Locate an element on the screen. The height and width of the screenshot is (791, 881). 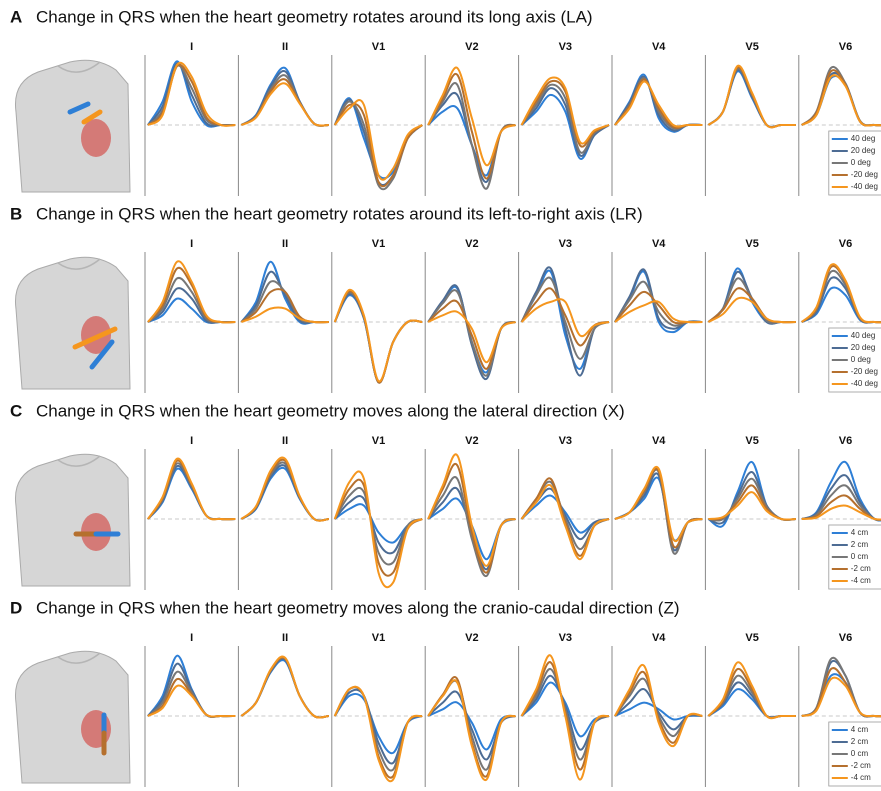
legend-label: 2 cm is located at coordinates (860, 544).